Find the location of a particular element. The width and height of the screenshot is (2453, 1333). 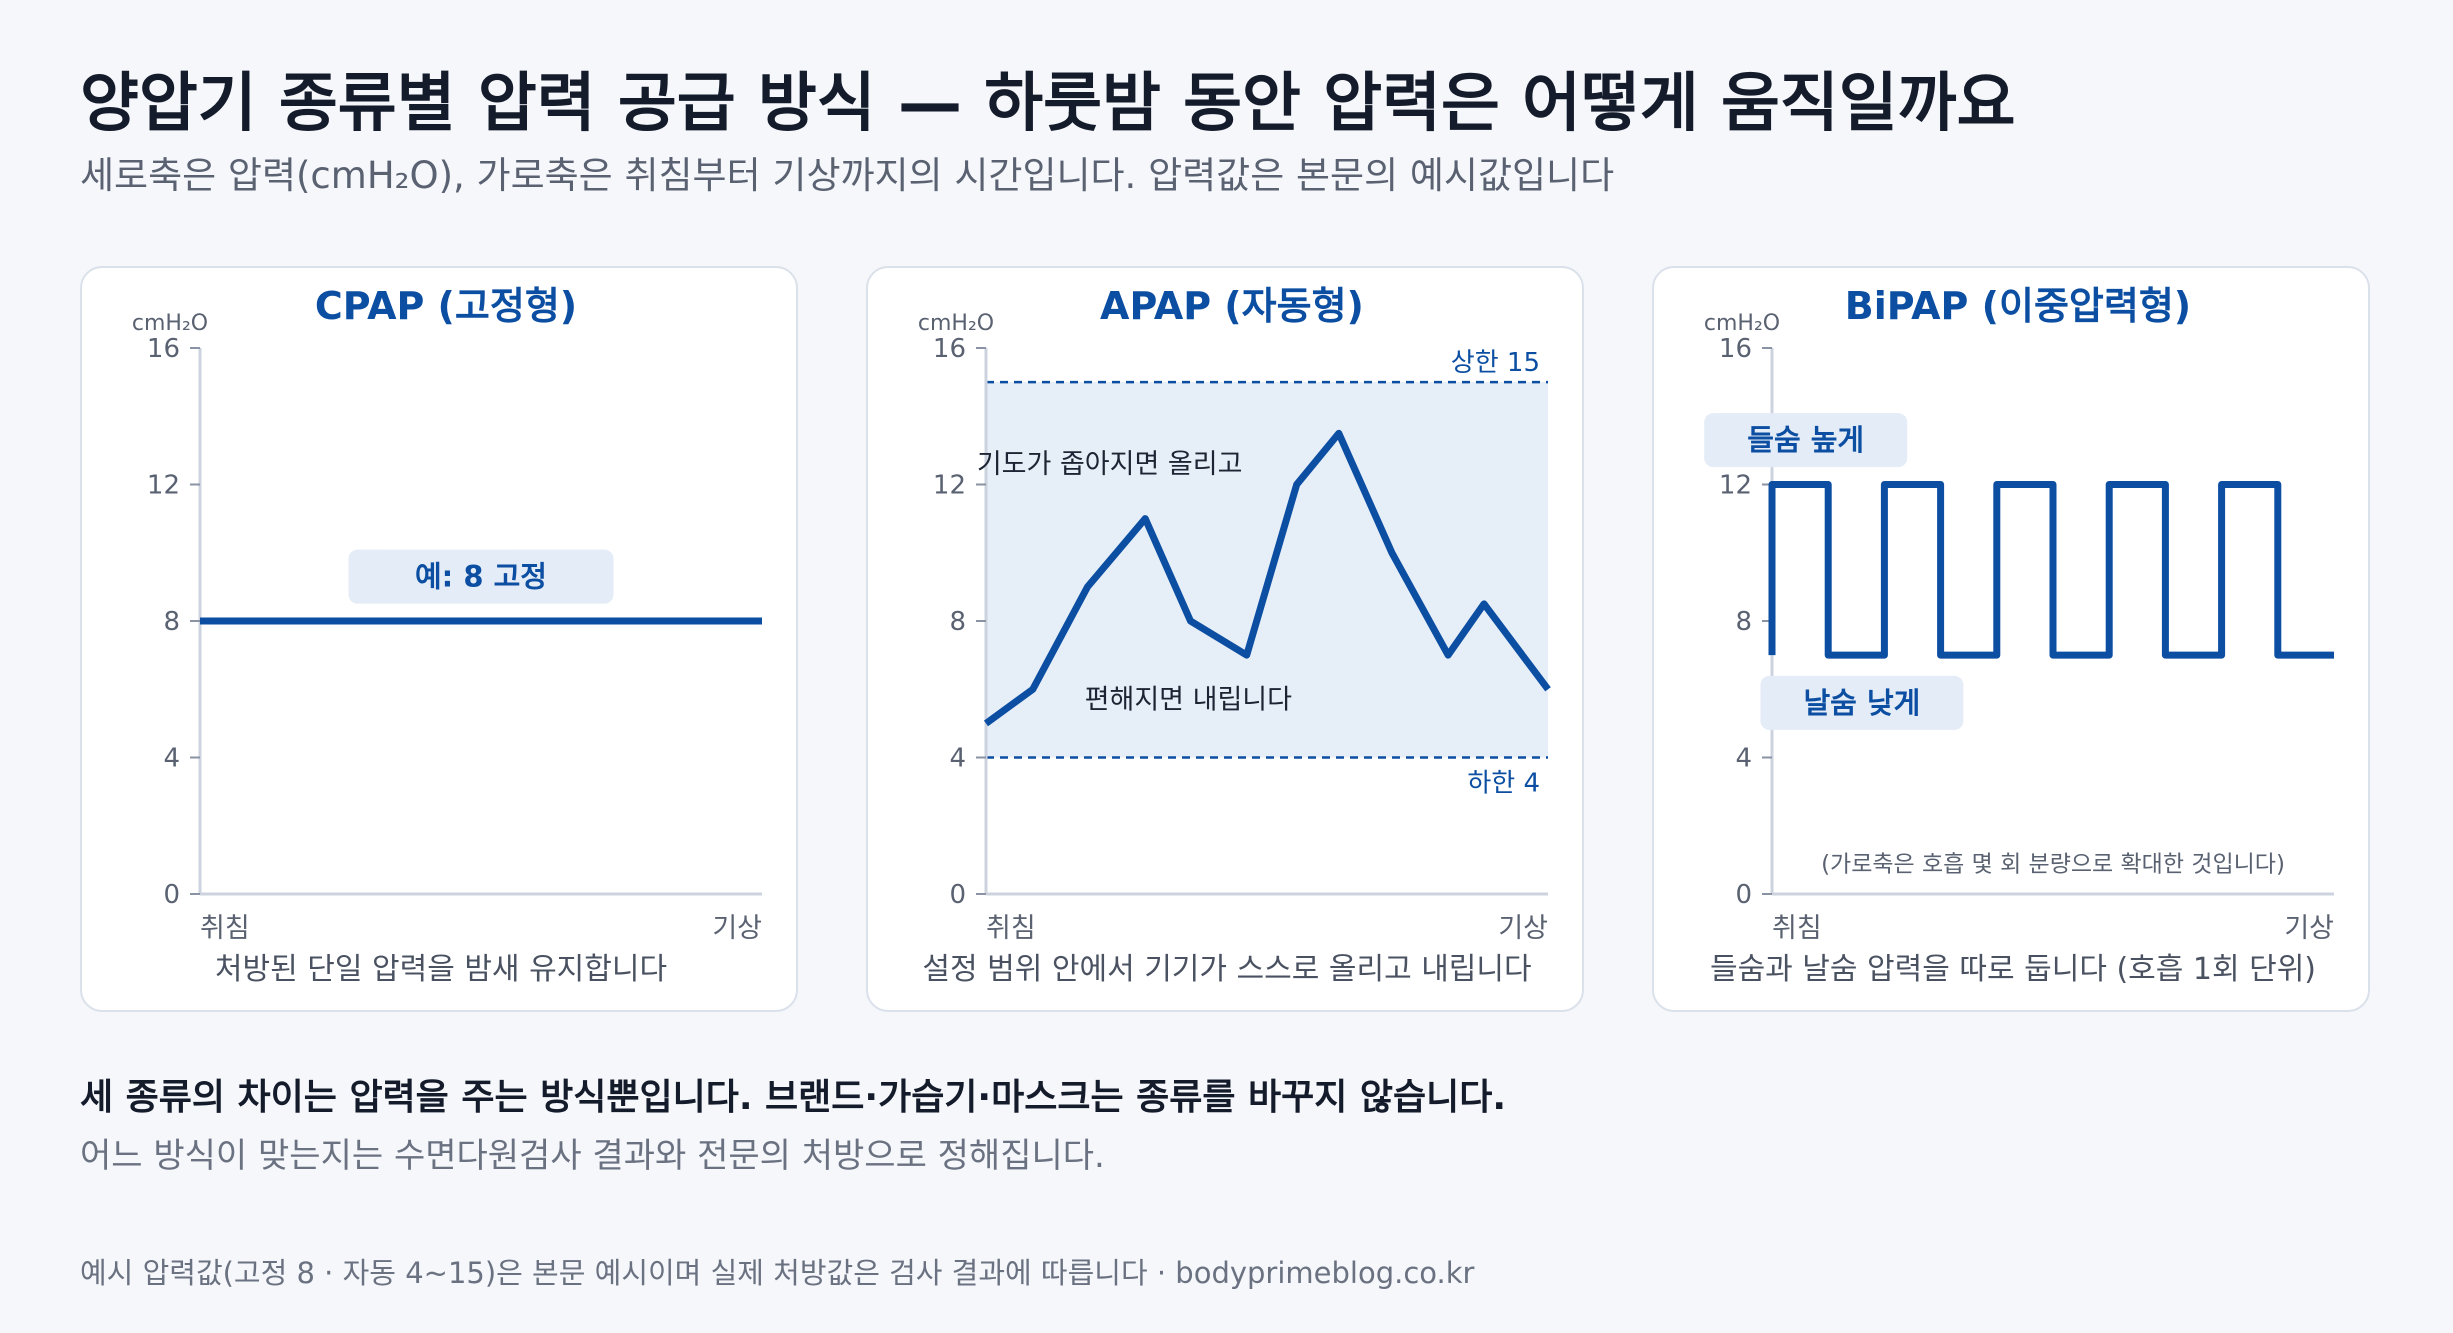

annotation-note: (가로축은 호흡 몇 회 분량으로 확대한 것입니다) is located at coordinates (2053, 864).